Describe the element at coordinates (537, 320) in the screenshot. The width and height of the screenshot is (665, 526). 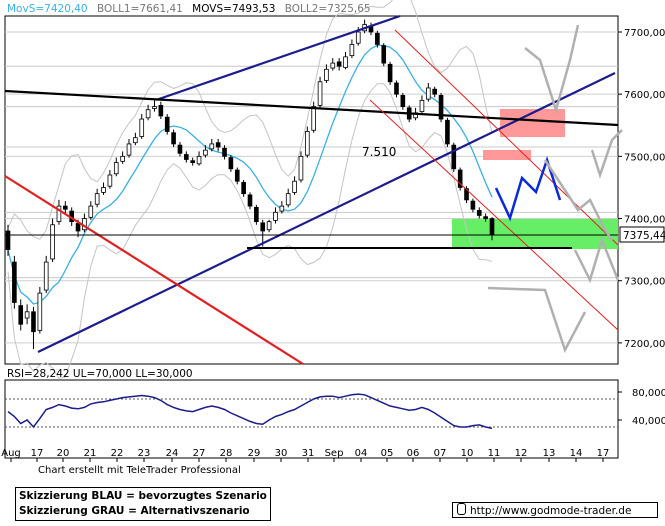
I see `gray-scenario-path-down` at that location.